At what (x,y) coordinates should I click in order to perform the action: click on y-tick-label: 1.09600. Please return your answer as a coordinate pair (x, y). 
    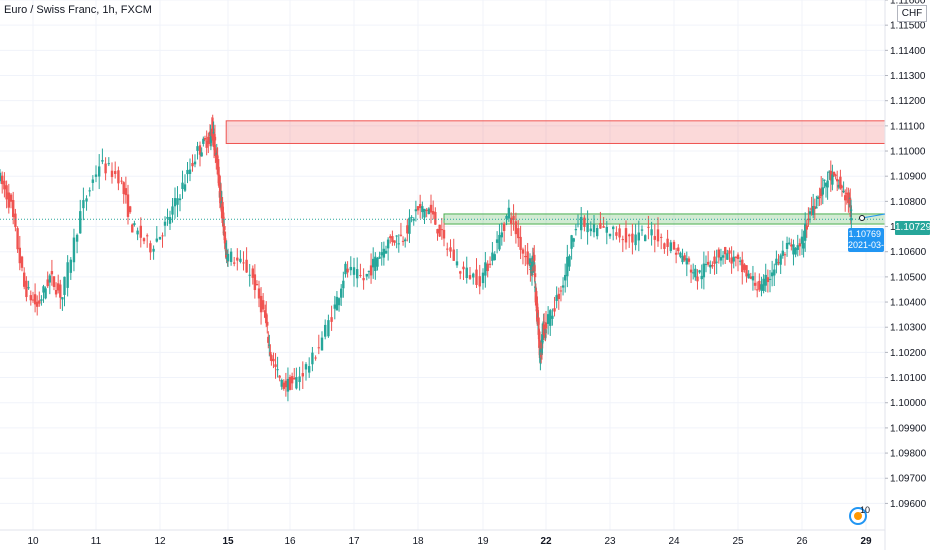
    Looking at the image, I should click on (908, 504).